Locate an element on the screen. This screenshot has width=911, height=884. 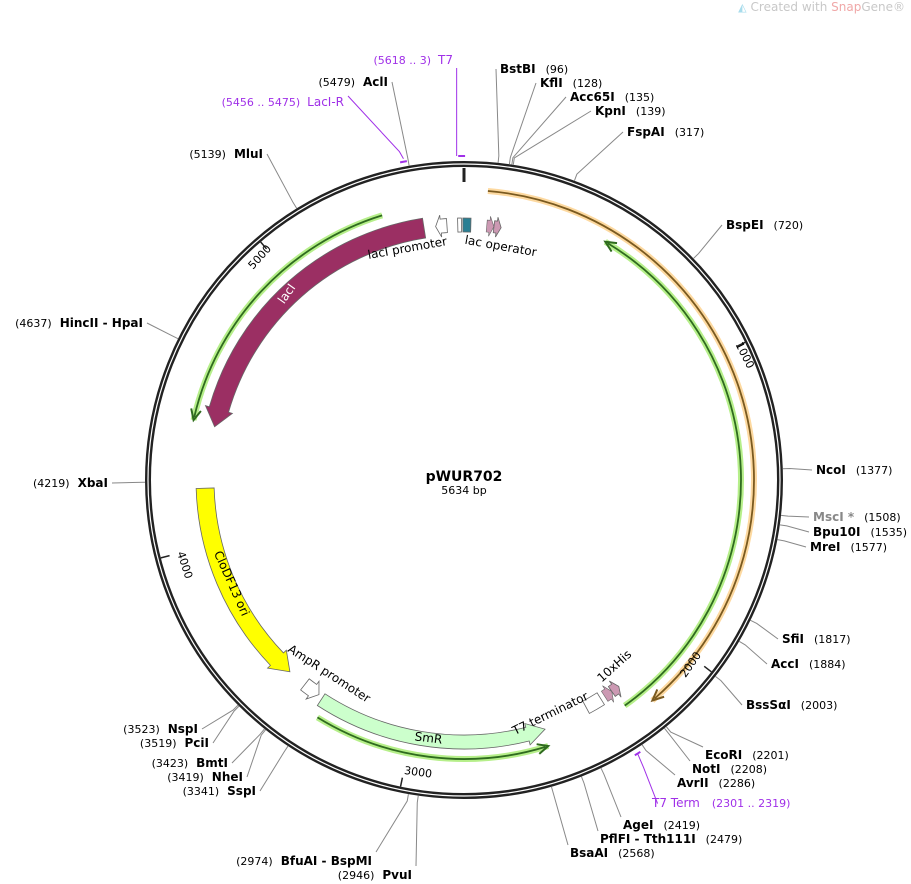
enzyme-name: PflFI - Tth111I is located at coordinates (648, 839).